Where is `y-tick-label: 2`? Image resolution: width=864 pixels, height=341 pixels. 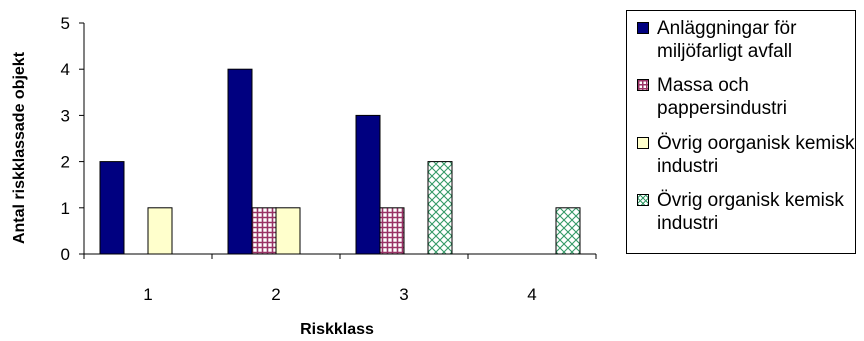 y-tick-label: 2 is located at coordinates (65, 162).